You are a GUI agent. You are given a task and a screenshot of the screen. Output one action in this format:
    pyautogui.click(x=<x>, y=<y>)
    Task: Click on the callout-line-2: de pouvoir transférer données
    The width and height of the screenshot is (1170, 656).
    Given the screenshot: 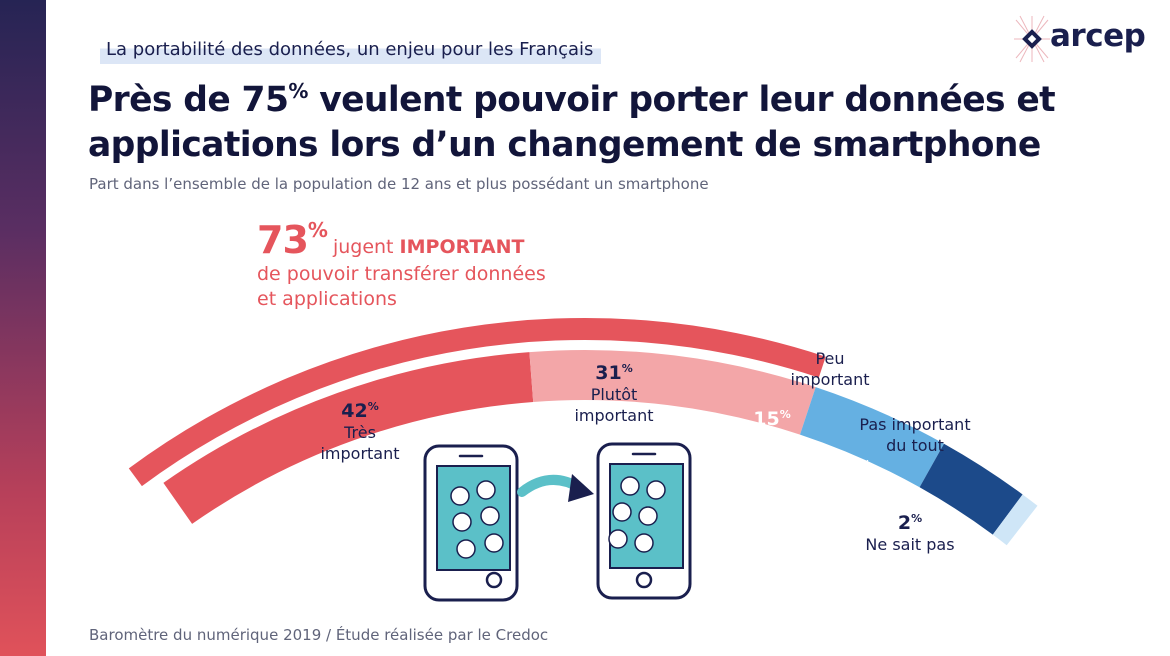 What is the action you would take?
    pyautogui.click(x=401, y=274)
    